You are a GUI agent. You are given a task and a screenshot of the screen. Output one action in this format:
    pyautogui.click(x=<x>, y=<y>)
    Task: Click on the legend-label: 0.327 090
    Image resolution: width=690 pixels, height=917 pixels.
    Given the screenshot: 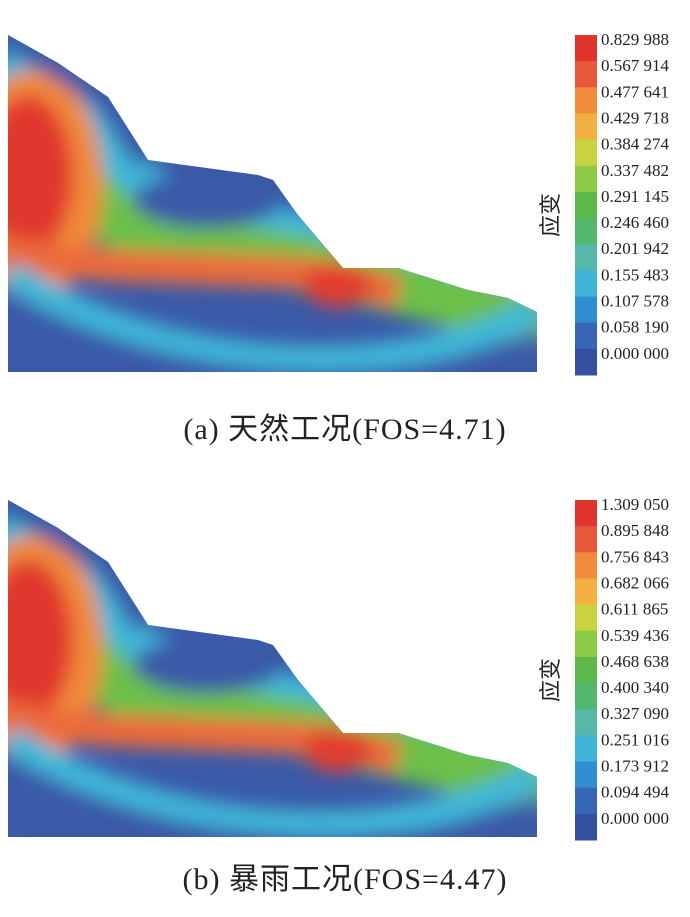 What is the action you would take?
    pyautogui.click(x=635, y=713)
    